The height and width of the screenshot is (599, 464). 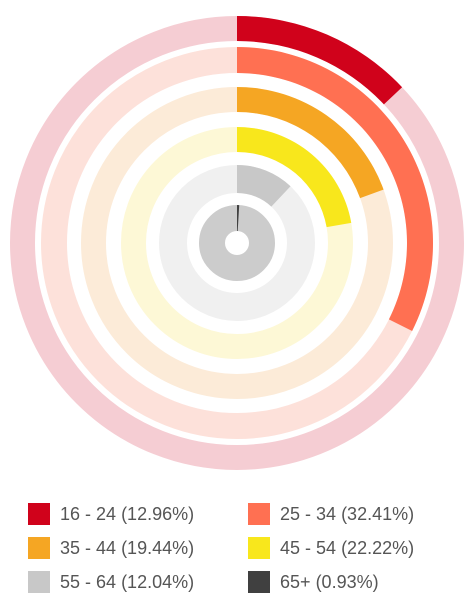 What do you see at coordinates (88, 548) in the screenshot?
I see `legend-category: 35 - 44` at bounding box center [88, 548].